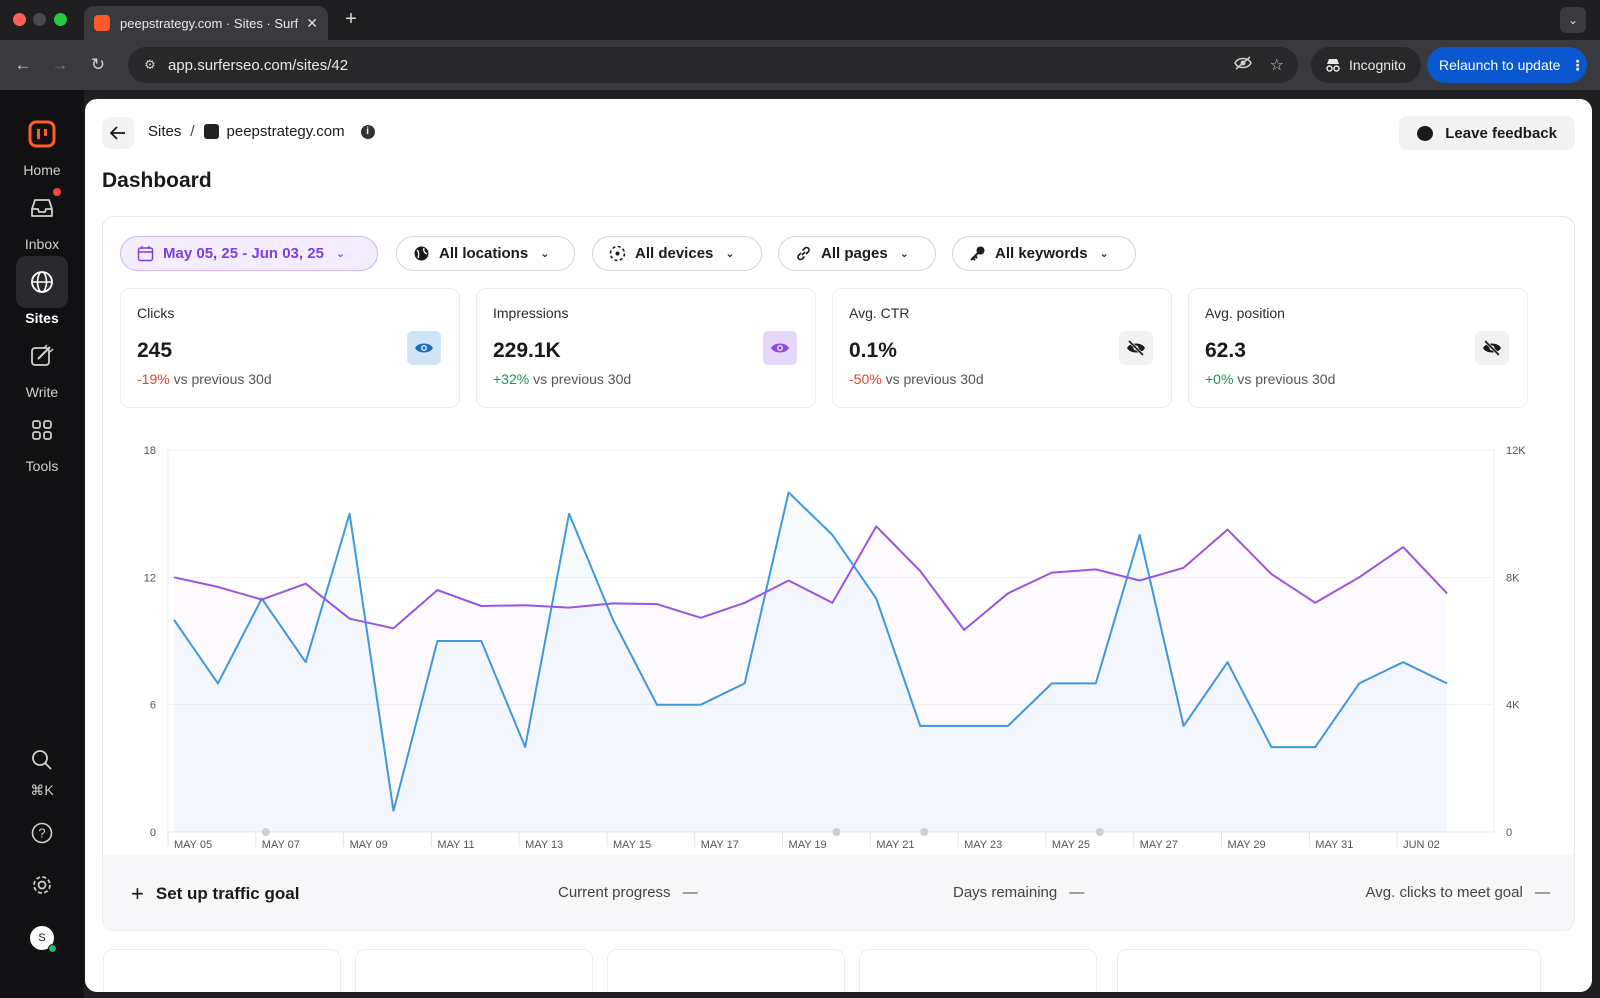 The width and height of the screenshot is (1600, 998). Describe the element at coordinates (1513, 706) in the screenshot. I see `y-right-tick-label: 4K` at that location.